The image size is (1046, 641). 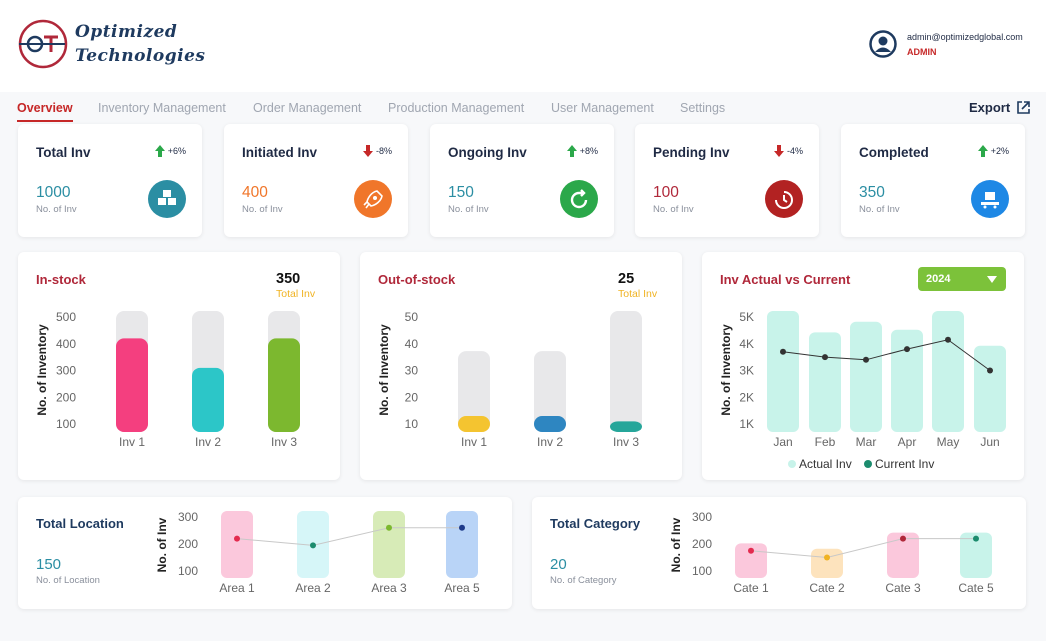 What do you see at coordinates (140, 44) in the screenshot?
I see `logo-text: Optimized Technologies` at bounding box center [140, 44].